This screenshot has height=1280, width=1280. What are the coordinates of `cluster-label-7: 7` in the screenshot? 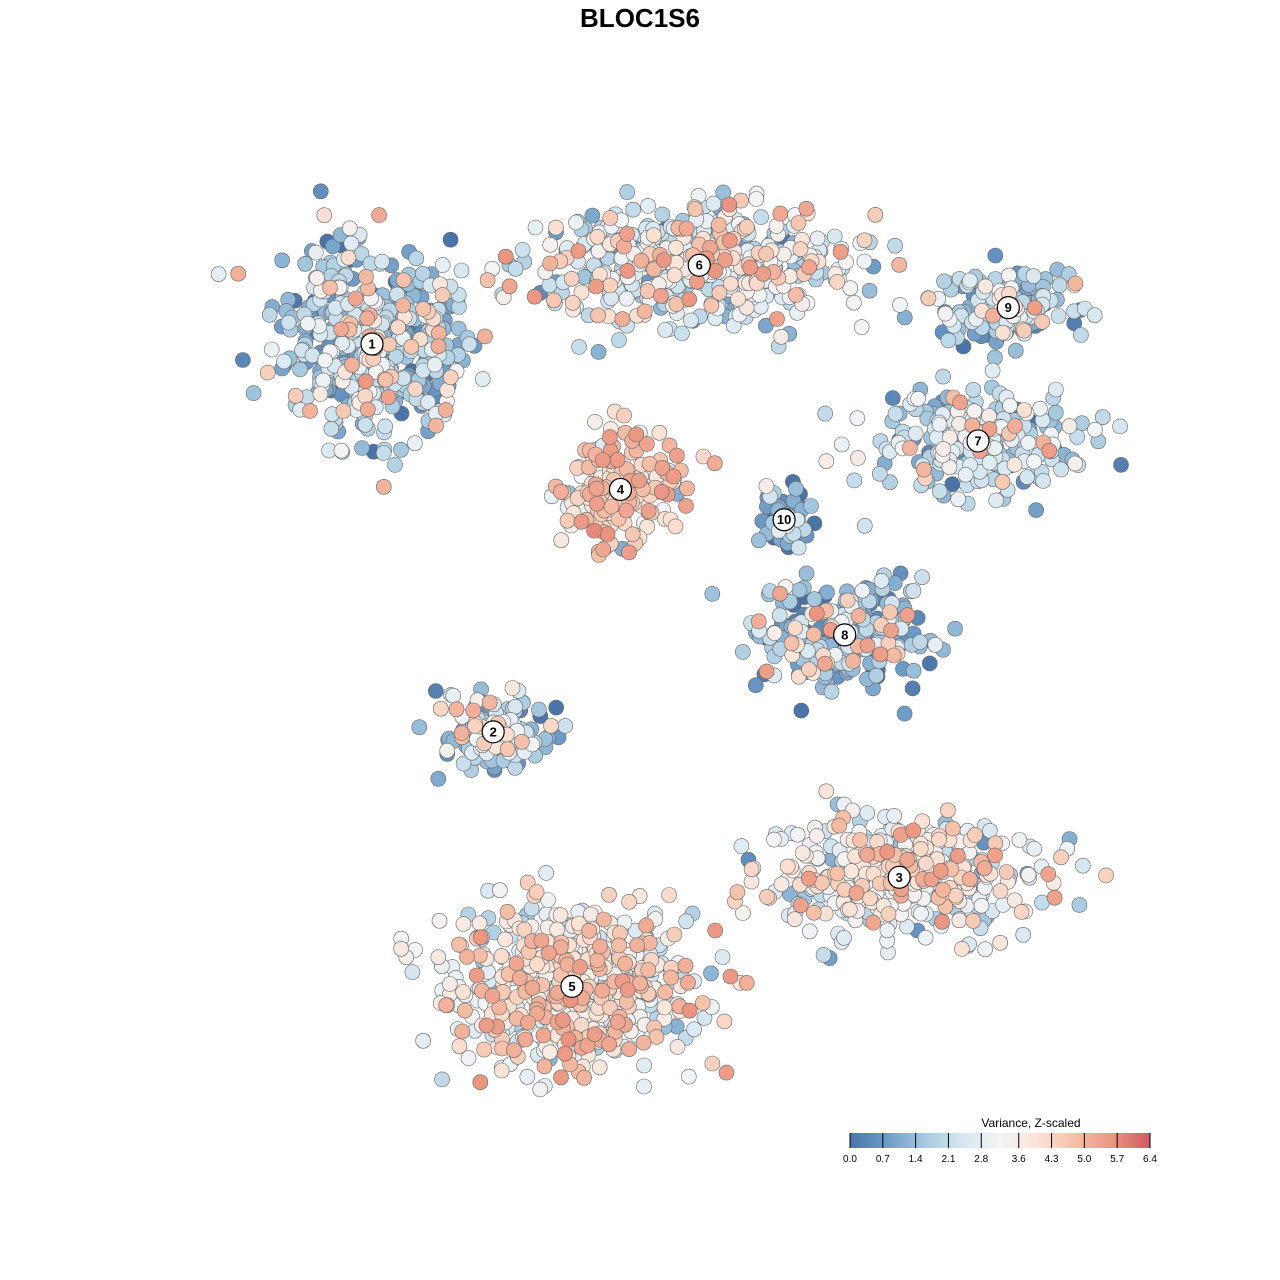 It's located at (978, 441).